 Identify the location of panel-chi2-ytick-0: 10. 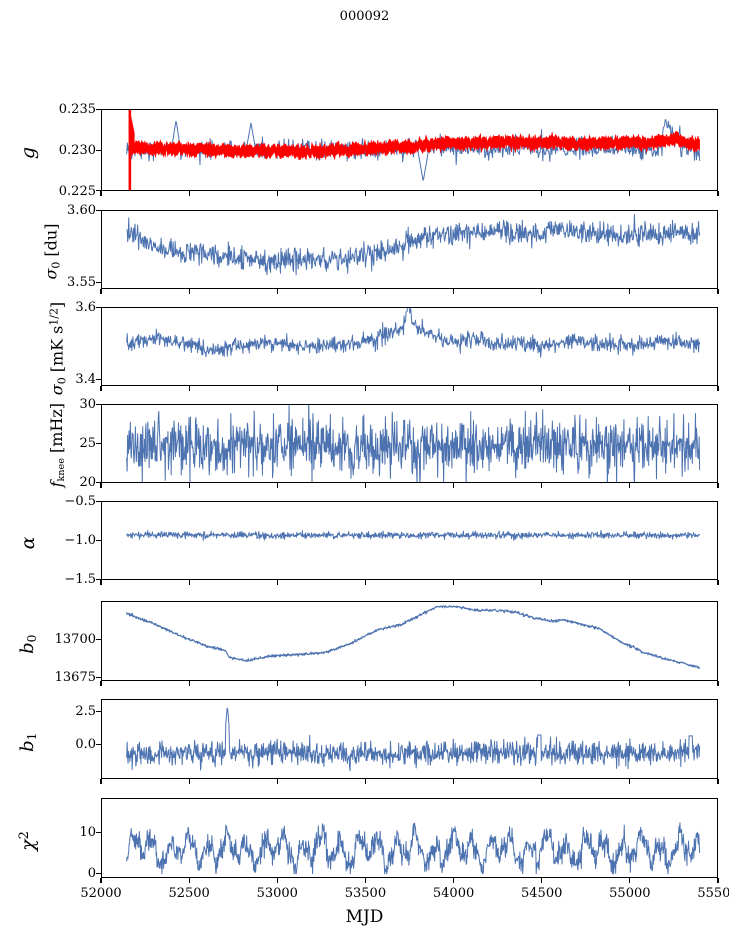
(87, 832).